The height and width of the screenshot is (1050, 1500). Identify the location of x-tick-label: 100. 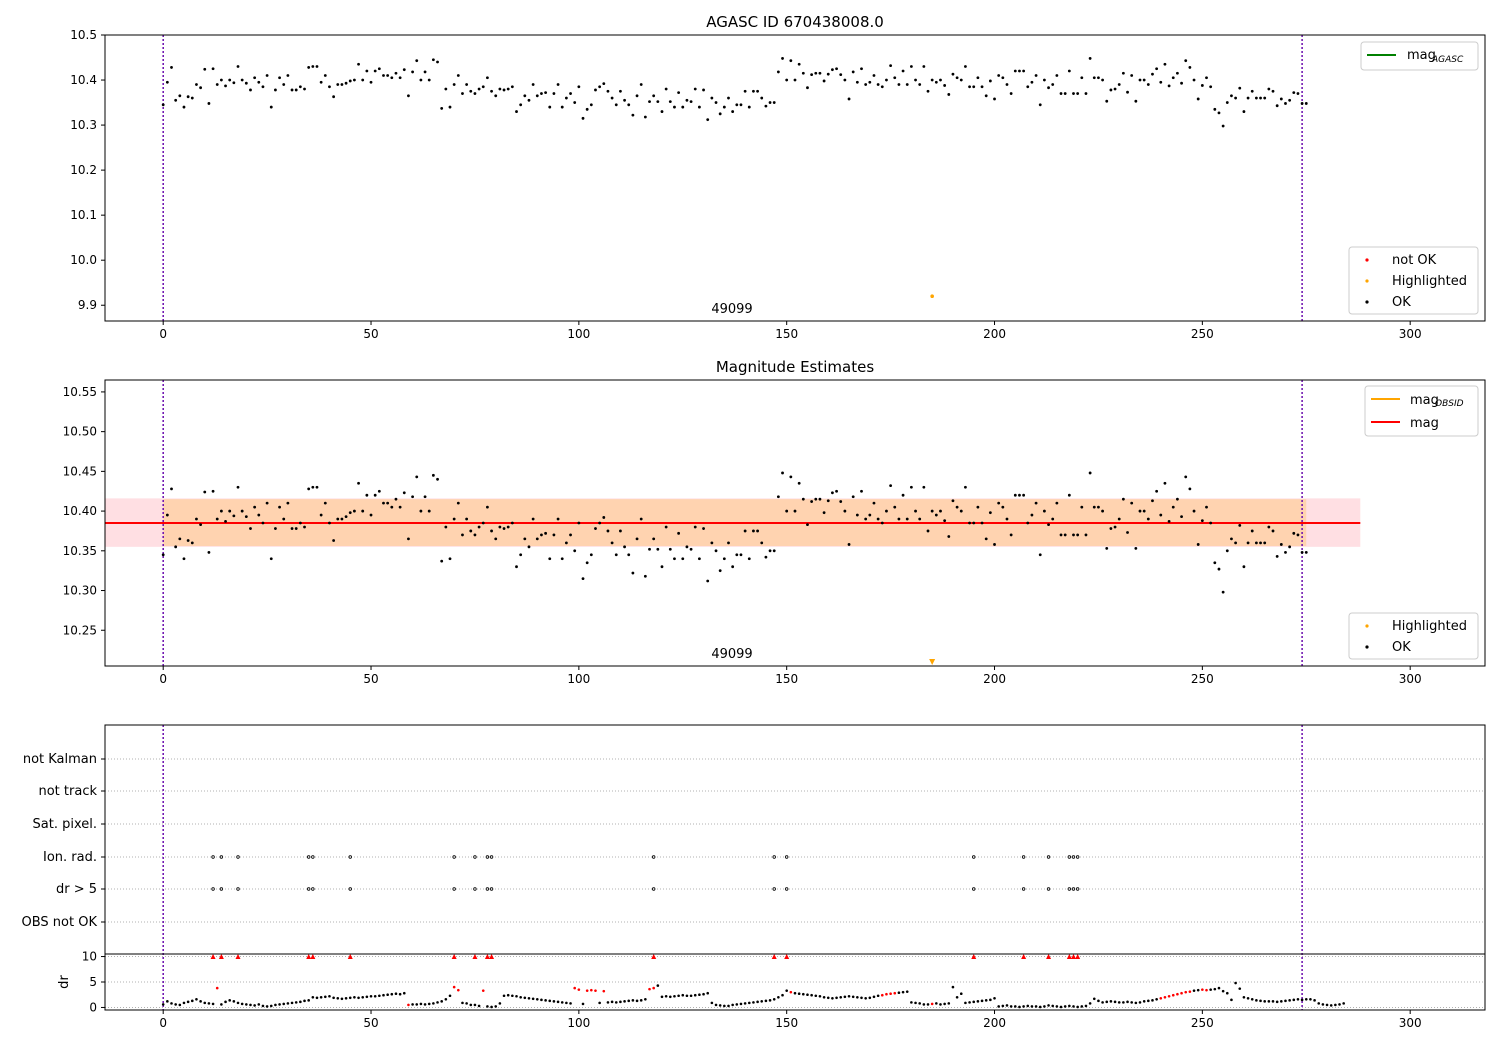
(578, 334).